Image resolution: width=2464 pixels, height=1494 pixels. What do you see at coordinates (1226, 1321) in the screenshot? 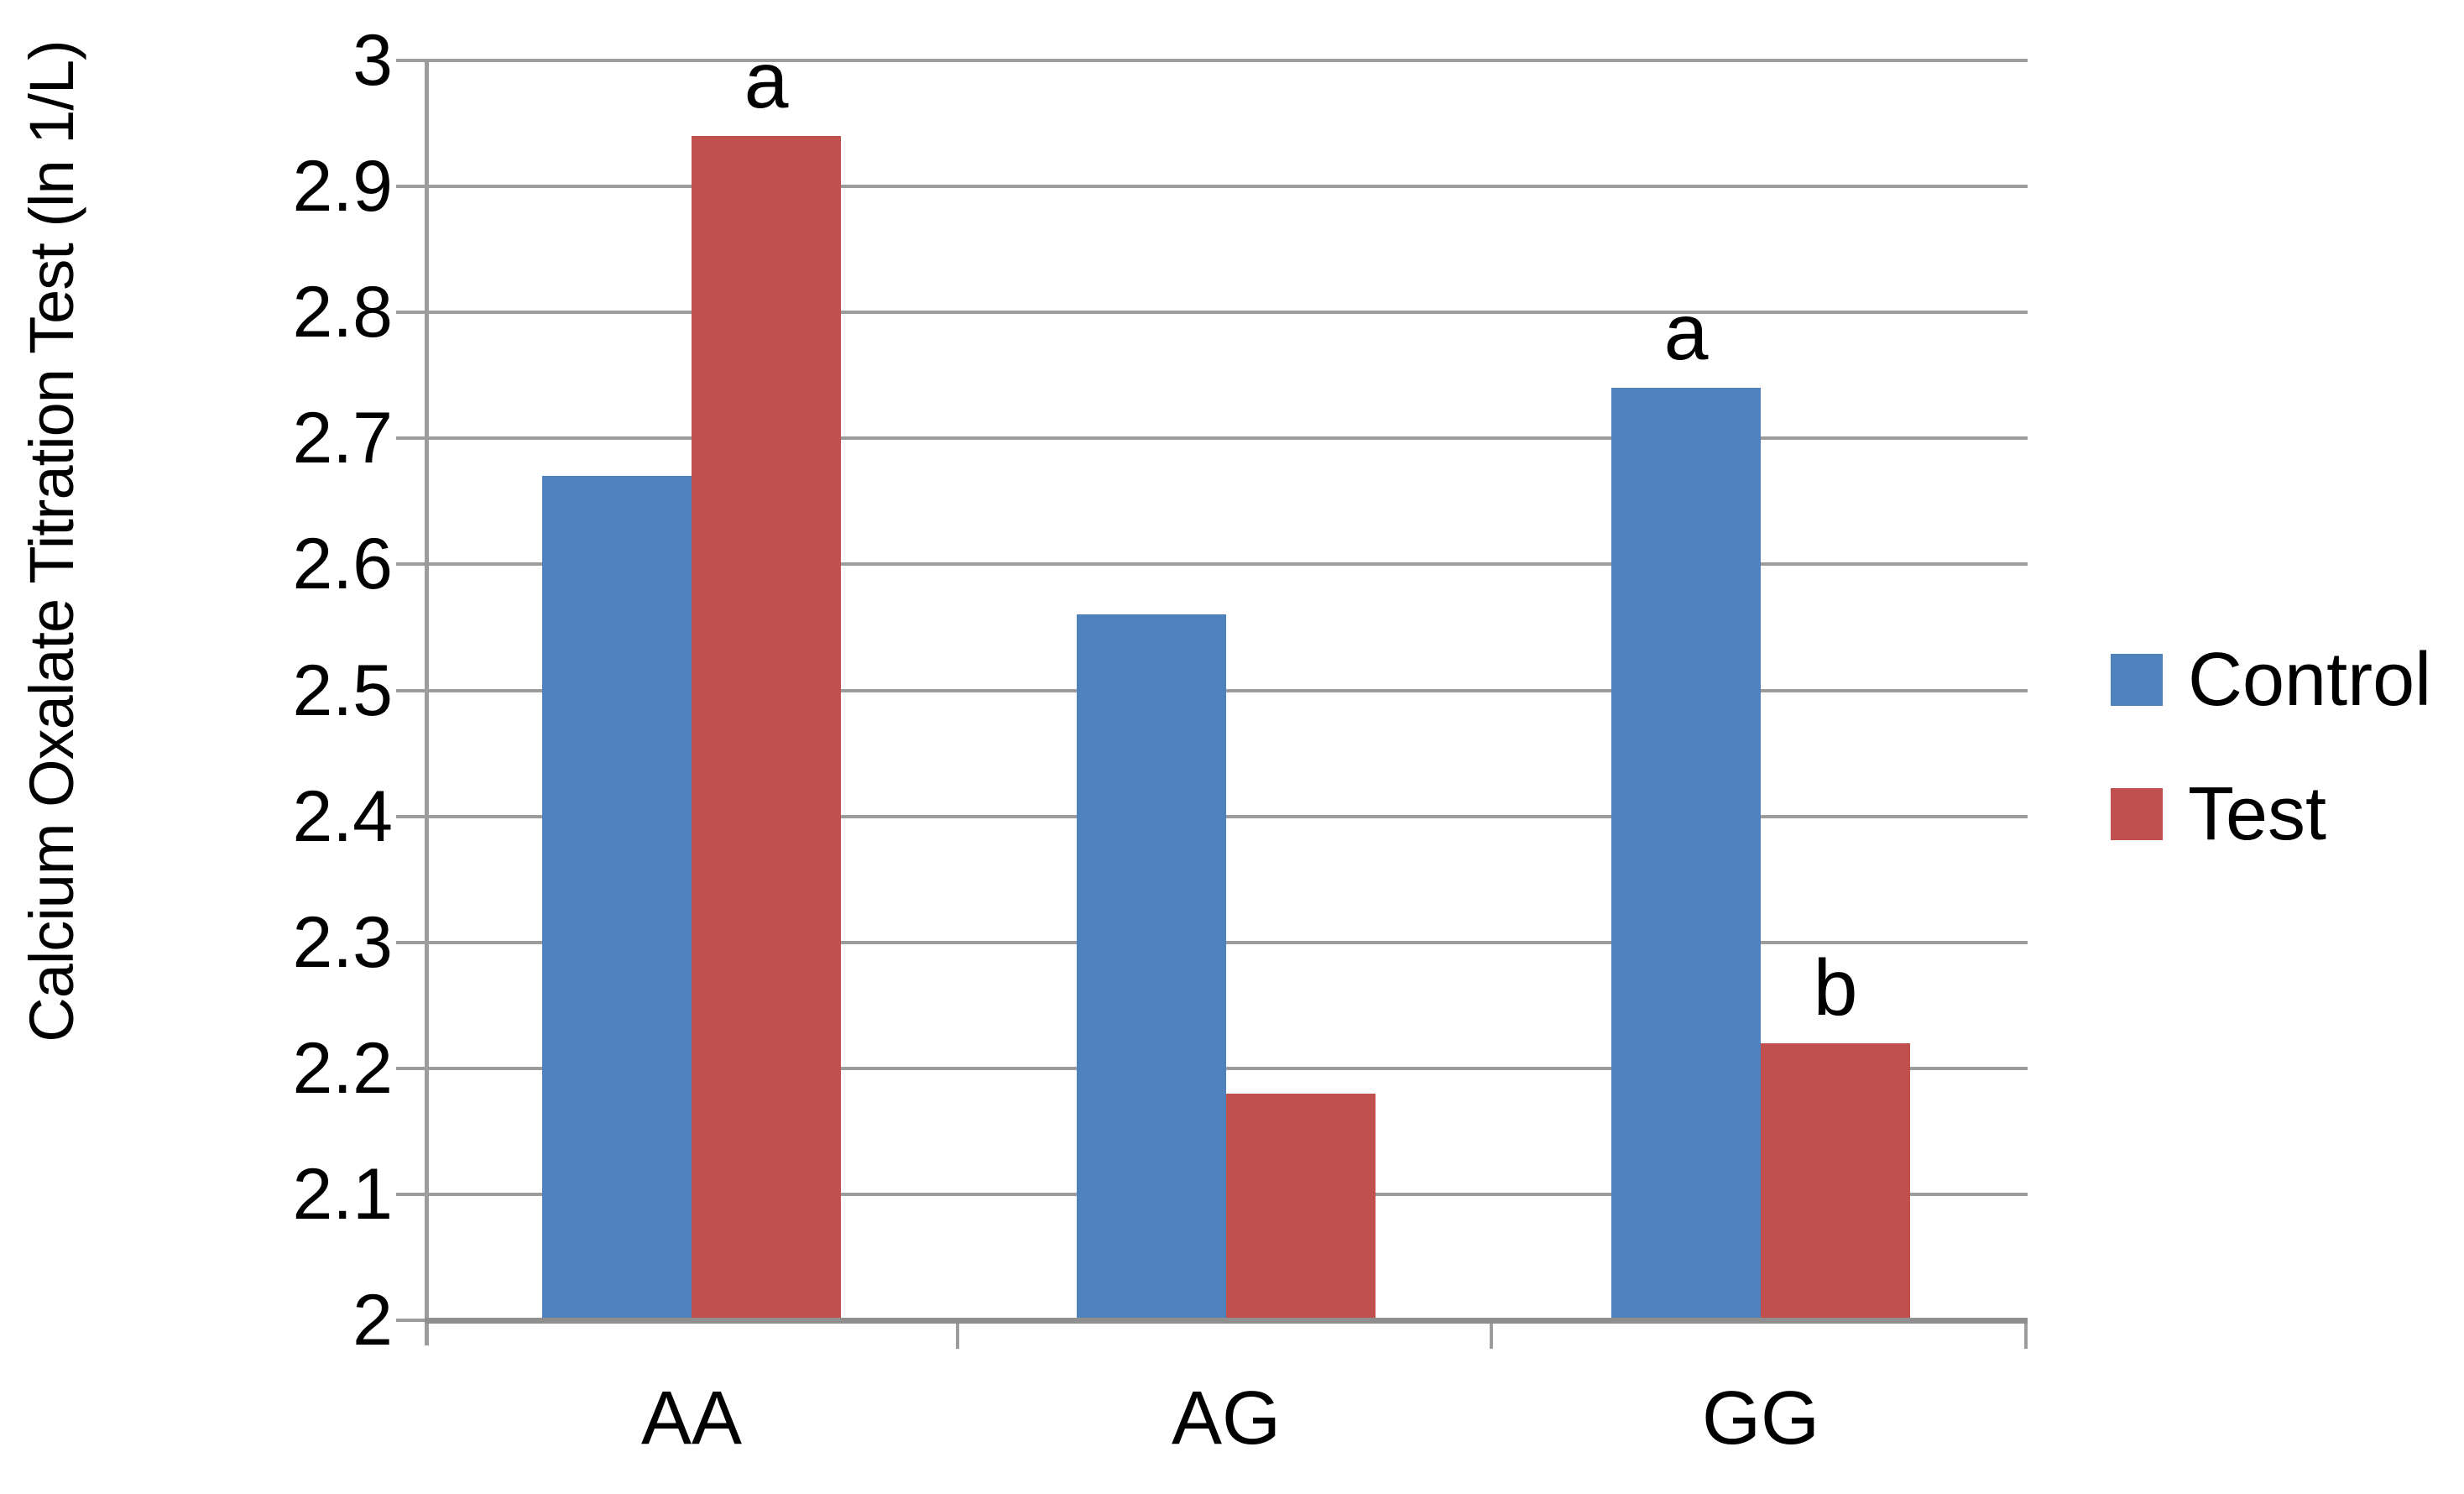
I see `x-axis-line` at bounding box center [1226, 1321].